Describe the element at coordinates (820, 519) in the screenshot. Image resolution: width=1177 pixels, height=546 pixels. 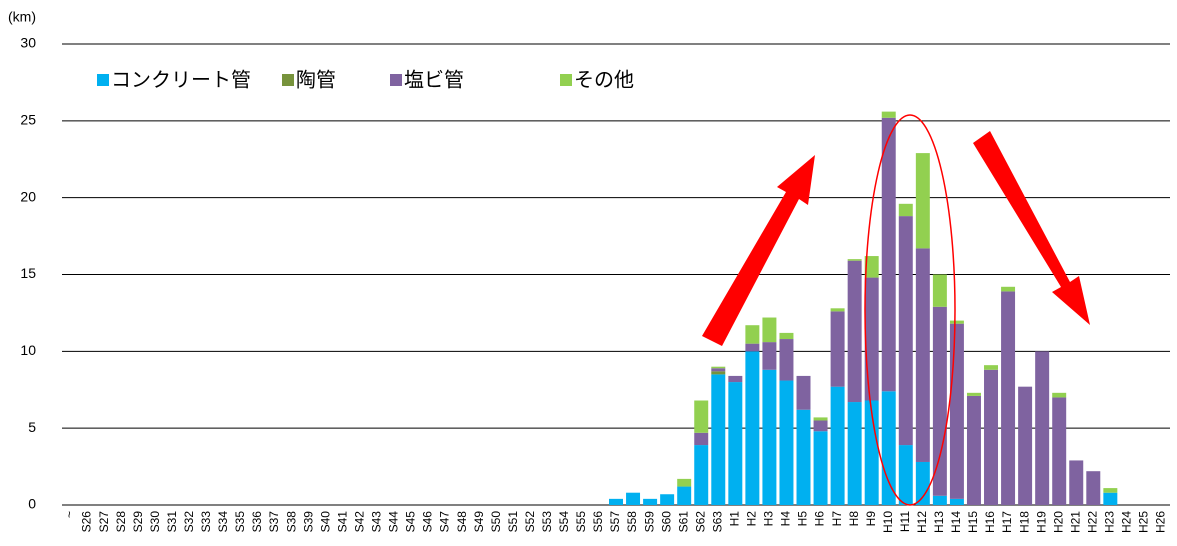
I see `x-tick-label: H6` at that location.